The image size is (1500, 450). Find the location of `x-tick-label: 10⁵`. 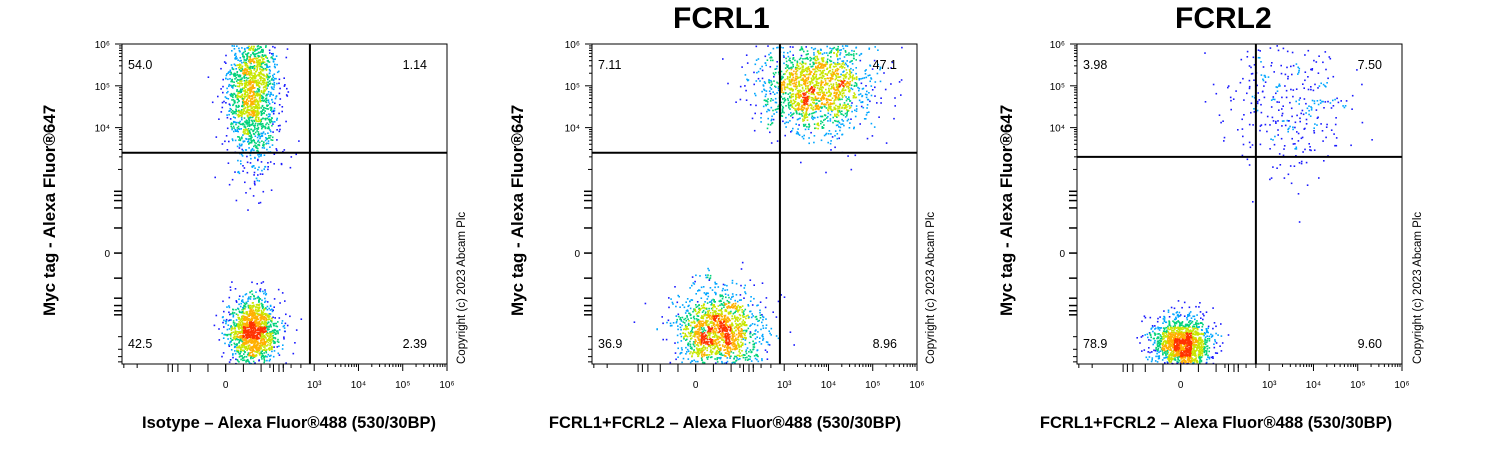

x-tick-label: 10⁵ is located at coordinates (402, 385).